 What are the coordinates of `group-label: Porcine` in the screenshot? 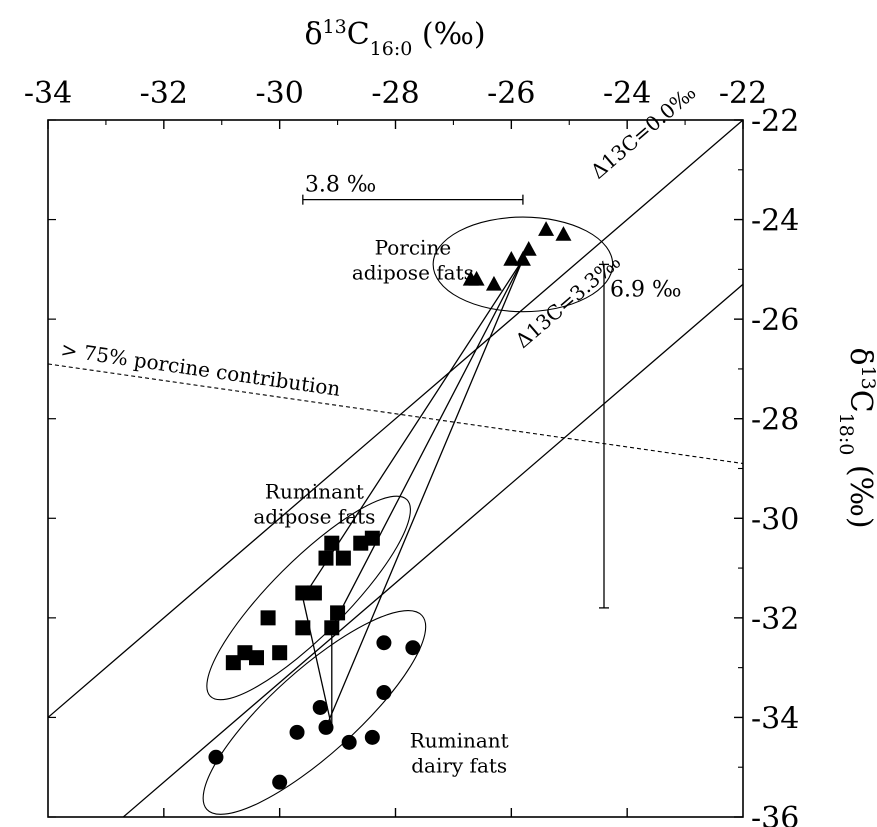 It's located at (413, 247).